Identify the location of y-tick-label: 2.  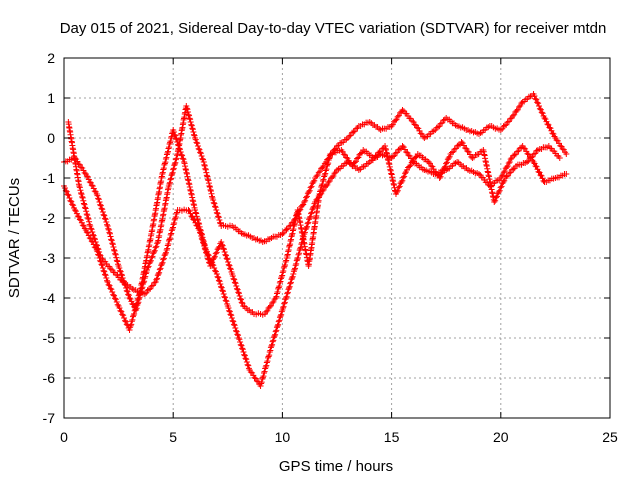
(51, 58).